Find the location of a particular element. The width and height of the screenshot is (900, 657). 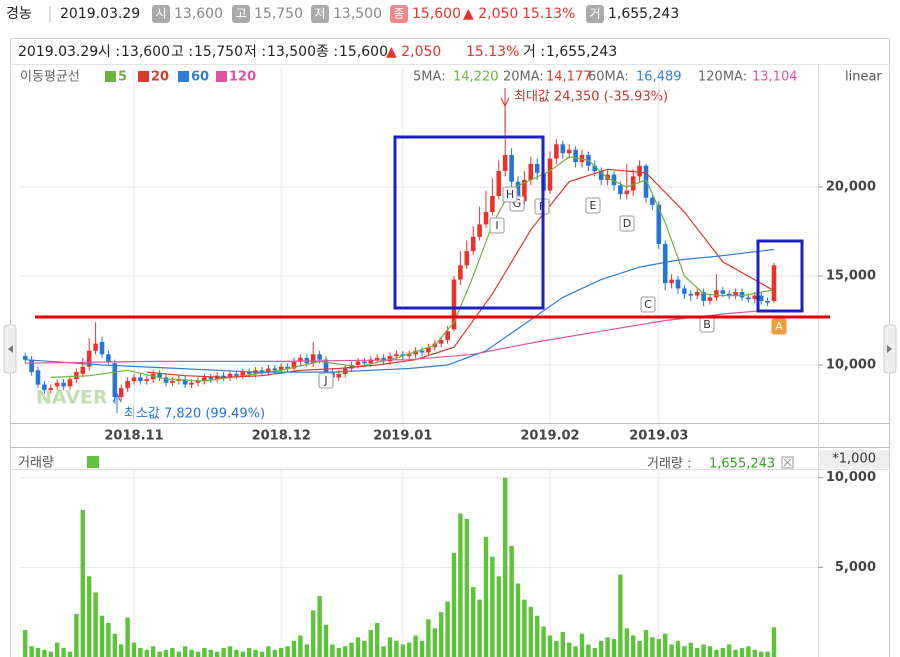

legend-label: 20 is located at coordinates (160, 77).